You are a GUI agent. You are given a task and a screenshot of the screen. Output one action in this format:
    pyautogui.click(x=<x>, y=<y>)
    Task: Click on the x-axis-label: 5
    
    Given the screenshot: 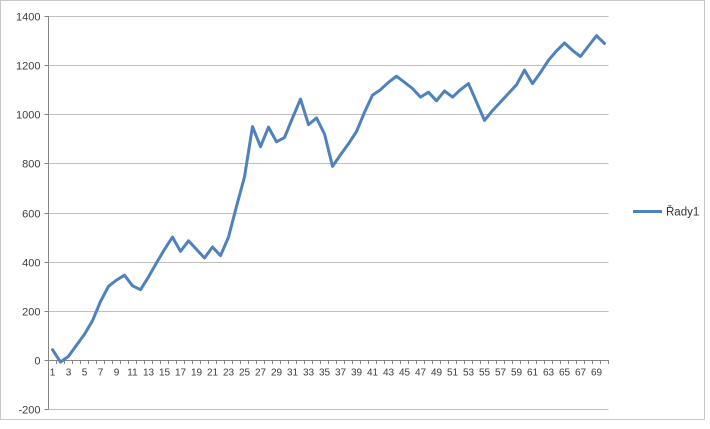 What is the action you would take?
    pyautogui.click(x=85, y=373)
    